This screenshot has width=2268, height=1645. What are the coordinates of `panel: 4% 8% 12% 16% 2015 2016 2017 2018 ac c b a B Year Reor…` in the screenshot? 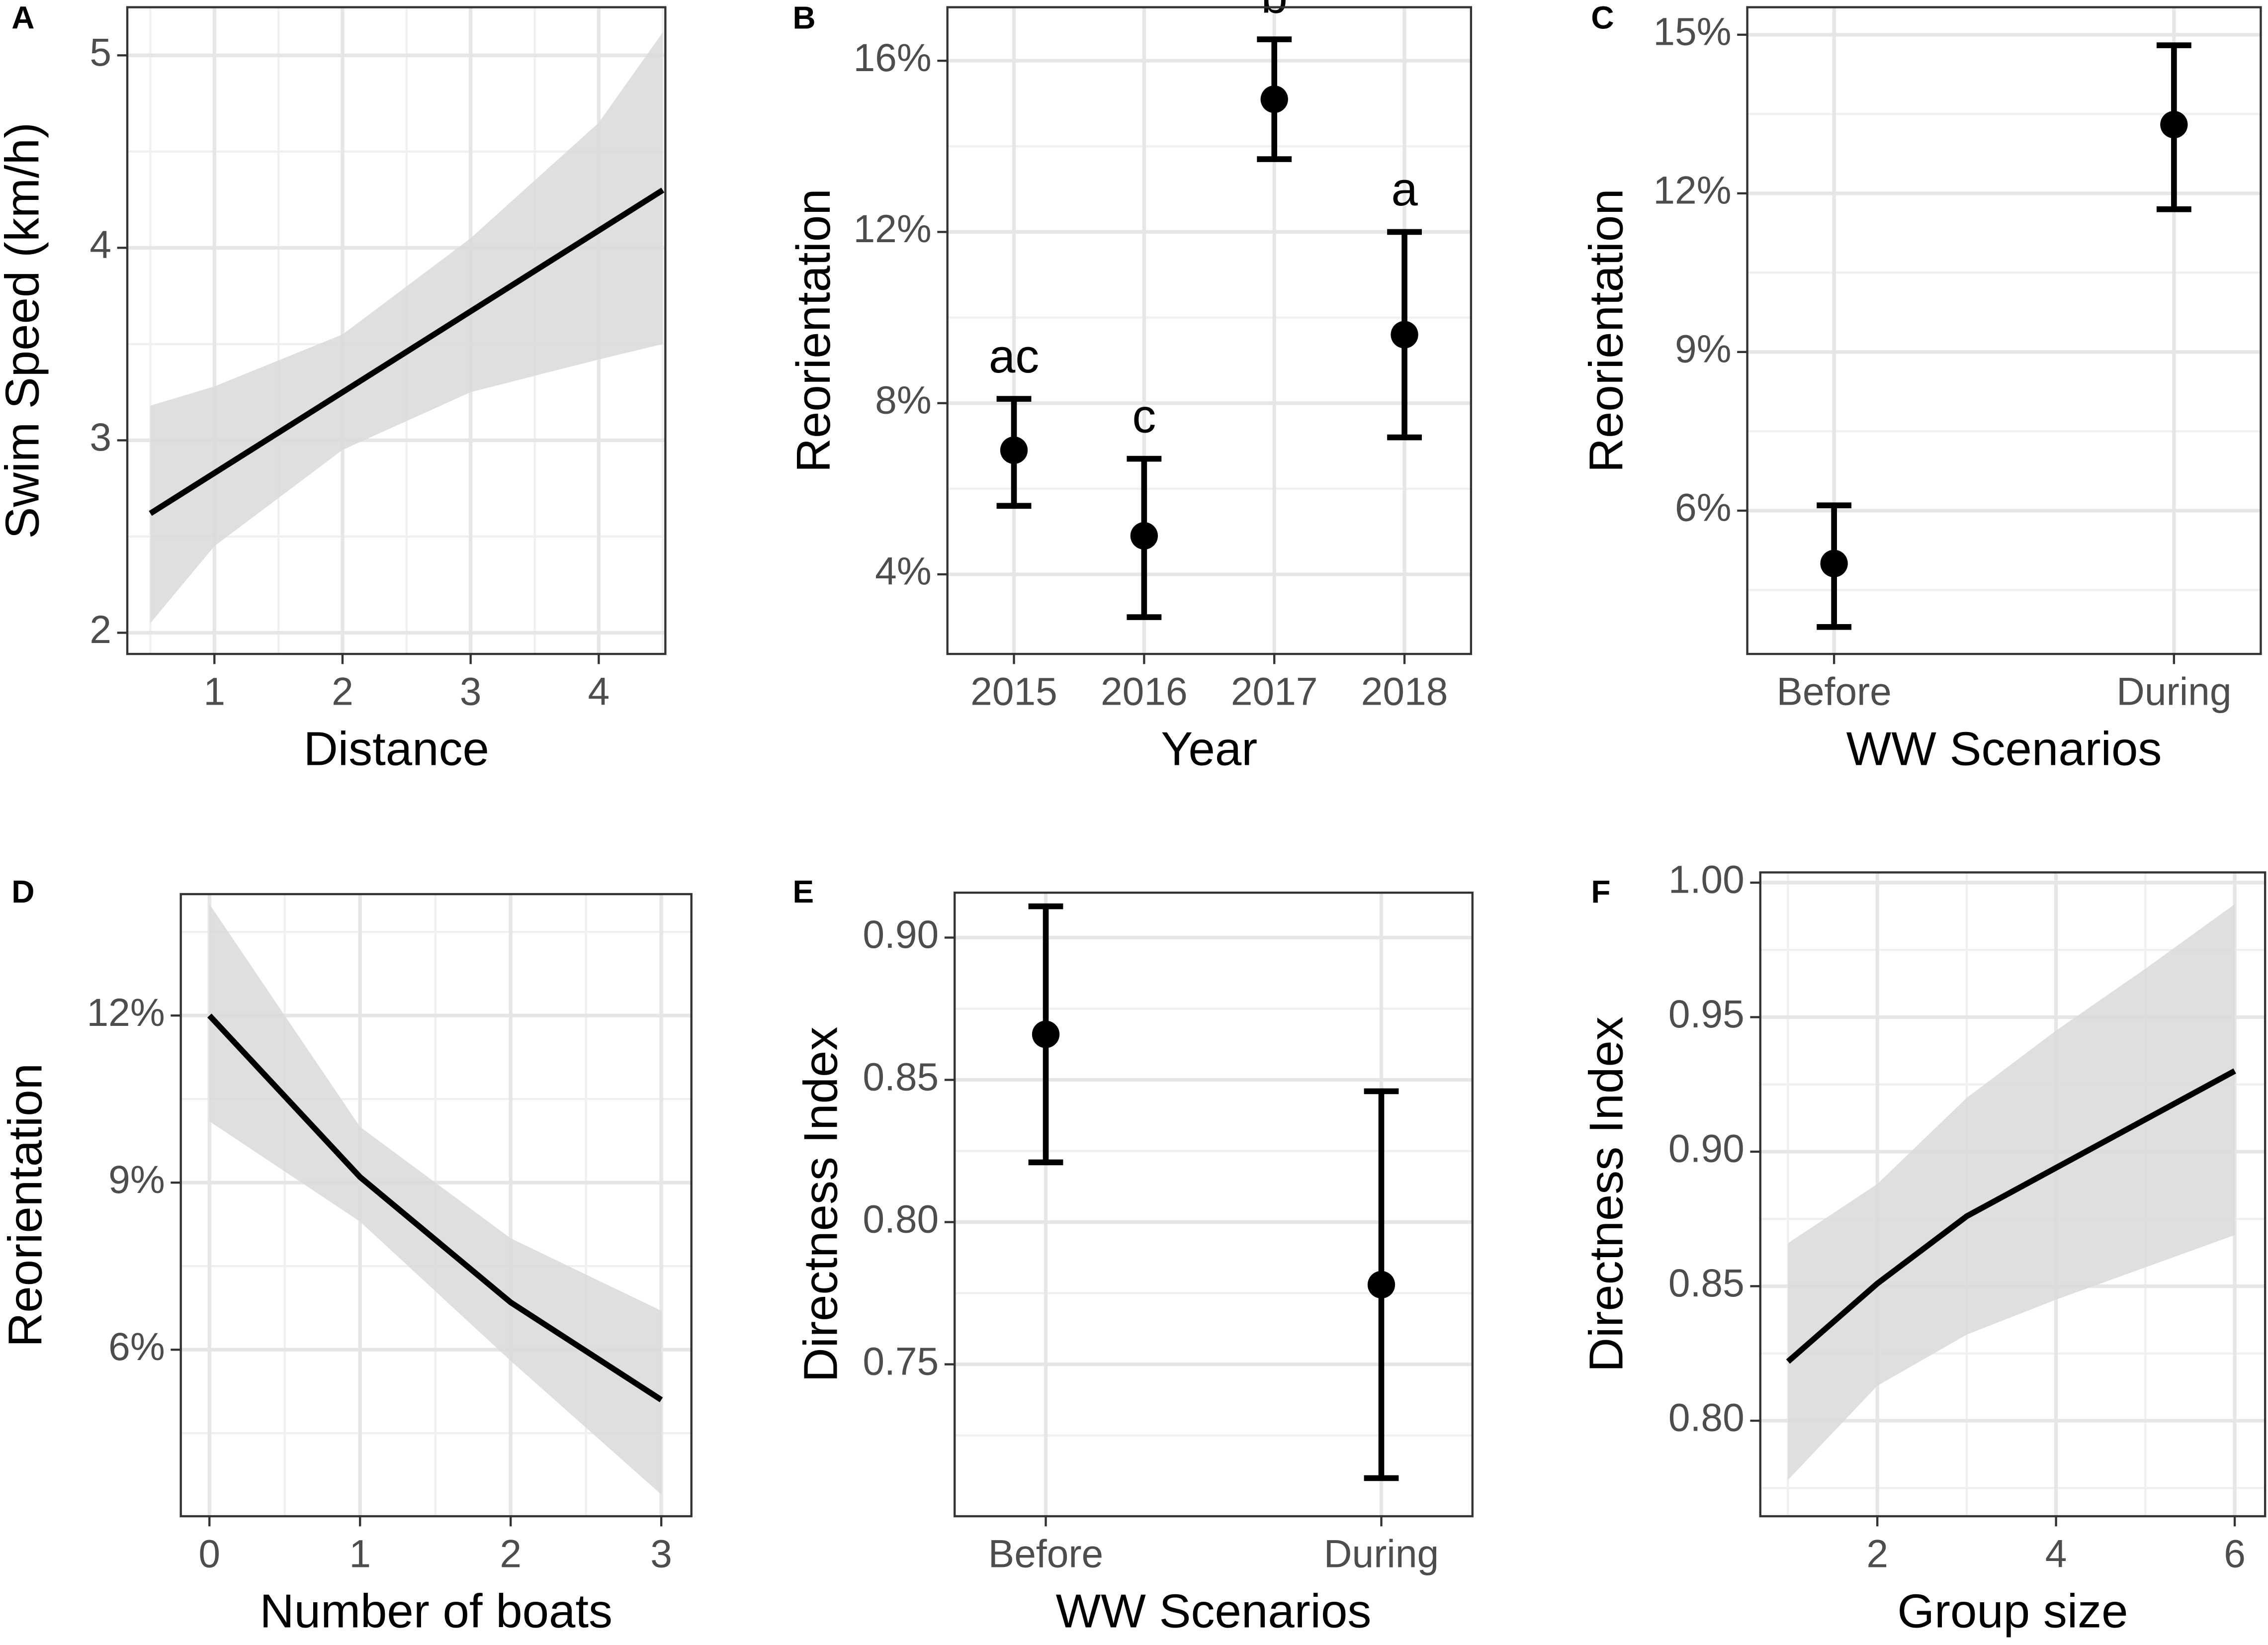 It's located at (1130, 387).